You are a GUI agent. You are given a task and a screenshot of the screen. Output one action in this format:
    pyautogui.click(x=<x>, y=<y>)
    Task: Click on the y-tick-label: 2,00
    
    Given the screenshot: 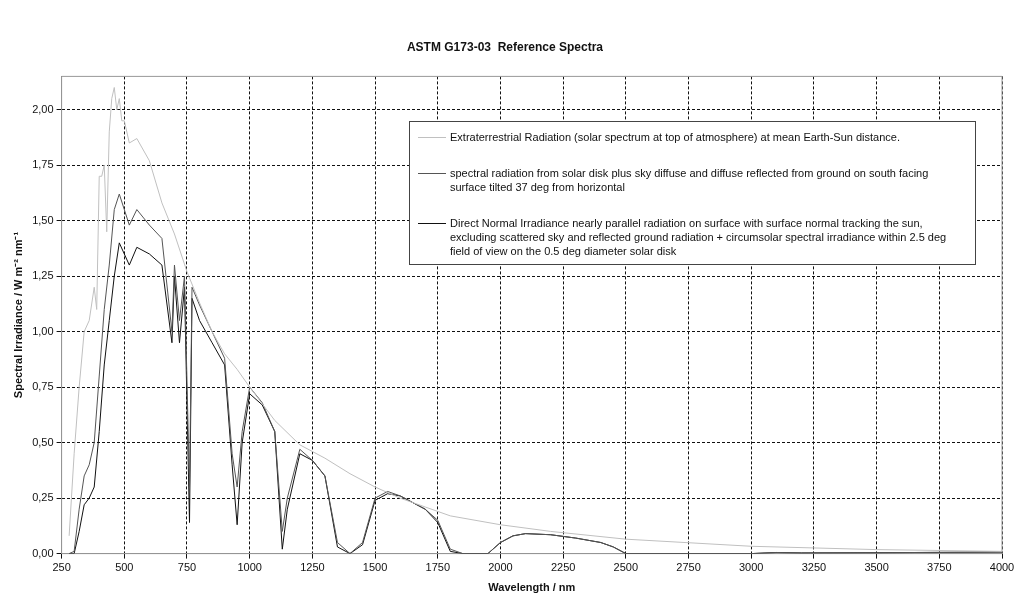 What is the action you would take?
    pyautogui.click(x=43, y=108)
    